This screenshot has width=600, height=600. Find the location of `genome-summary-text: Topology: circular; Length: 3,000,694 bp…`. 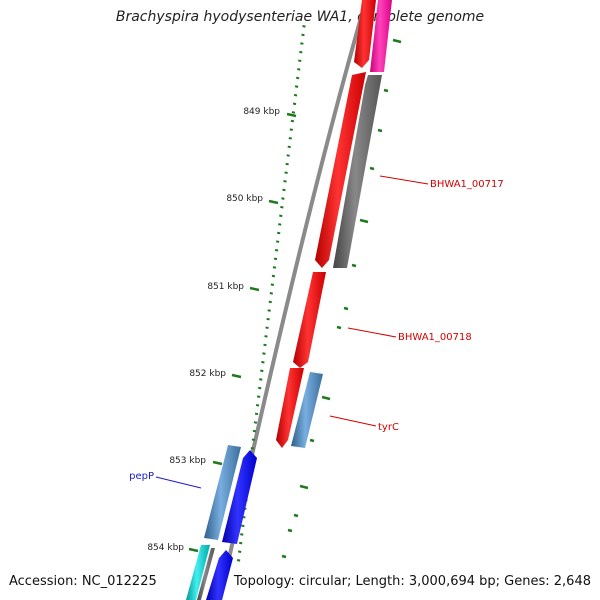

genome-summary-text: Topology: circular; Length: 3,000,694 bp… is located at coordinates (412, 581).